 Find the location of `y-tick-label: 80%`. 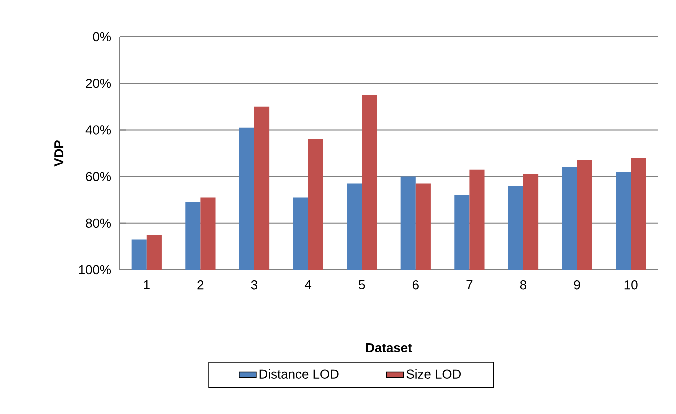

y-tick-label: 80% is located at coordinates (99, 223).